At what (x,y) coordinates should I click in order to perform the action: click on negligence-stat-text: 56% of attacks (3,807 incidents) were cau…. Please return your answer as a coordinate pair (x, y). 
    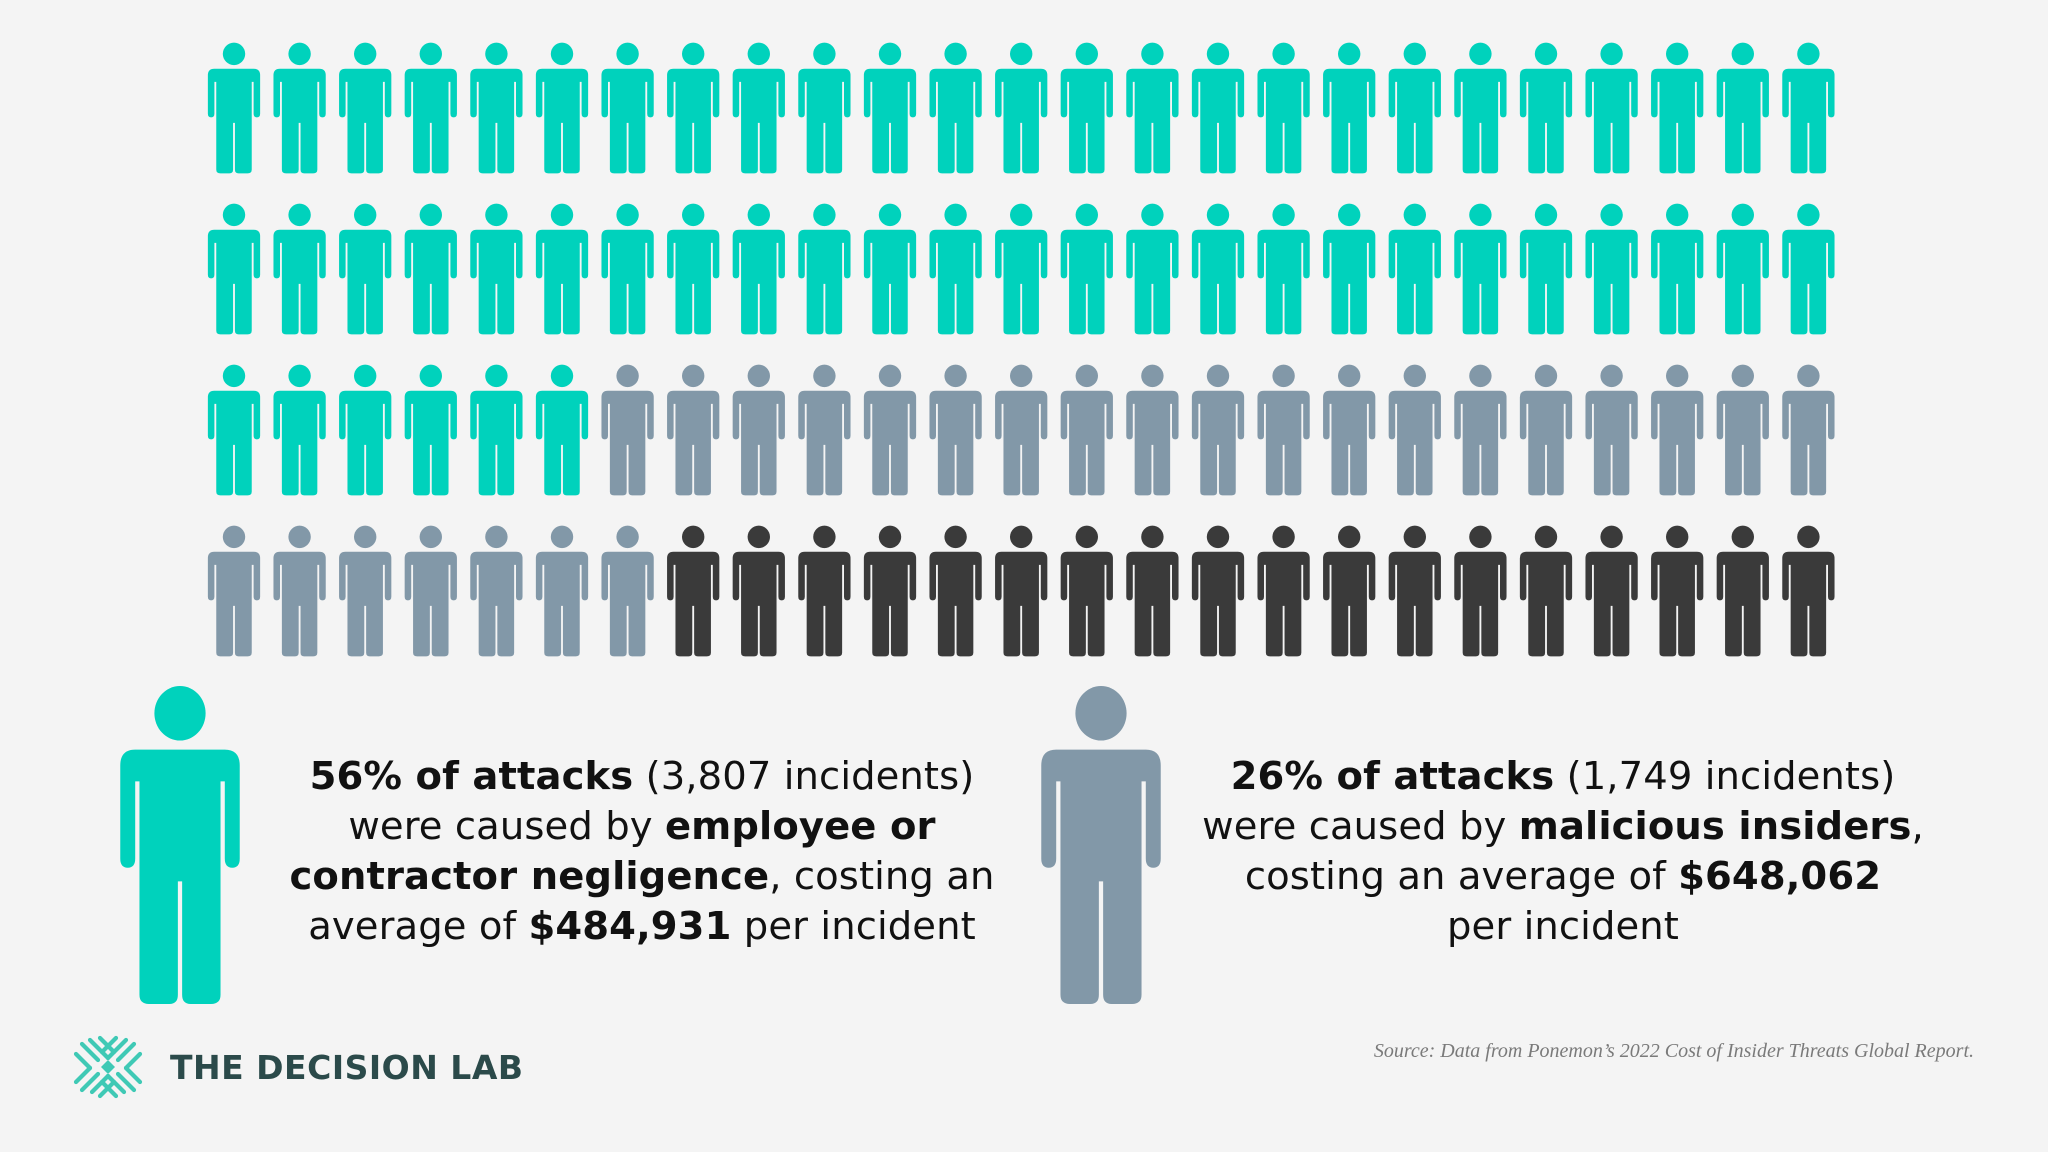
    Looking at the image, I should click on (642, 852).